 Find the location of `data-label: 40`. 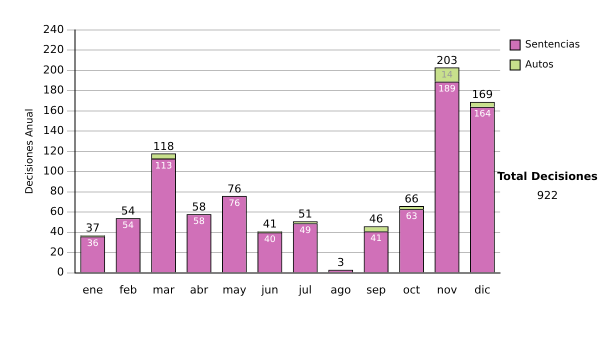

data-label: 40 is located at coordinates (270, 240).